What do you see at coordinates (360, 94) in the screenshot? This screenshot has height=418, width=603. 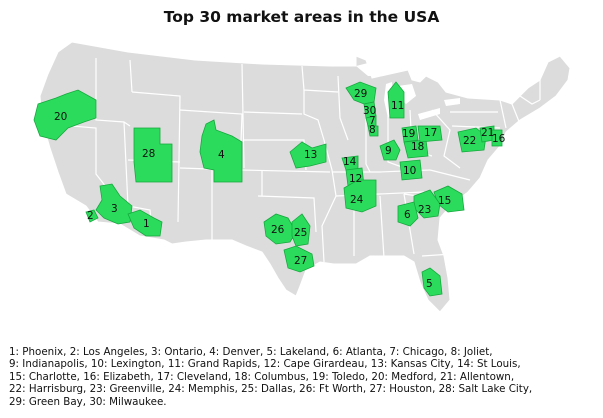 I see `market-label-29: 29` at bounding box center [360, 94].